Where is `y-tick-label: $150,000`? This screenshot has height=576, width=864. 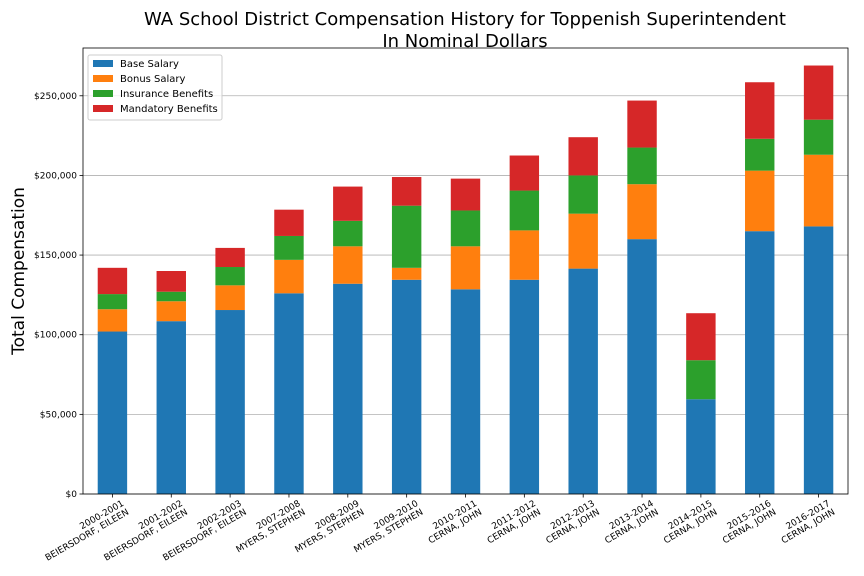
y-tick-label: $150,000 is located at coordinates (55, 256).